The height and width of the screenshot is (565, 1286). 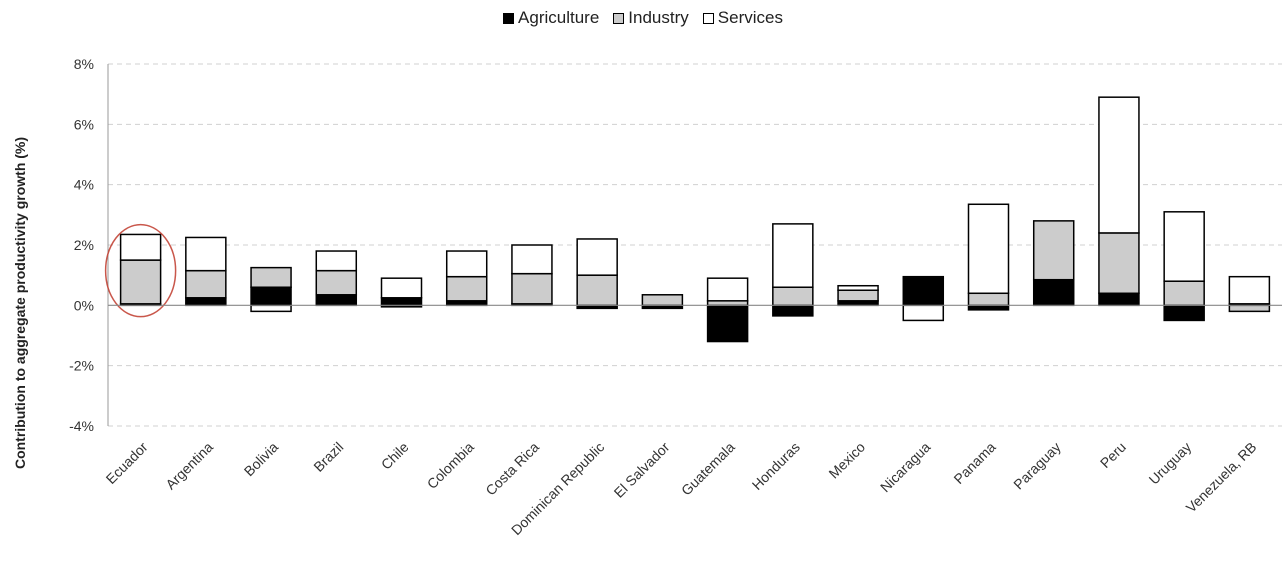 I want to click on bar-agriculture-guatemala, so click(x=727, y=323).